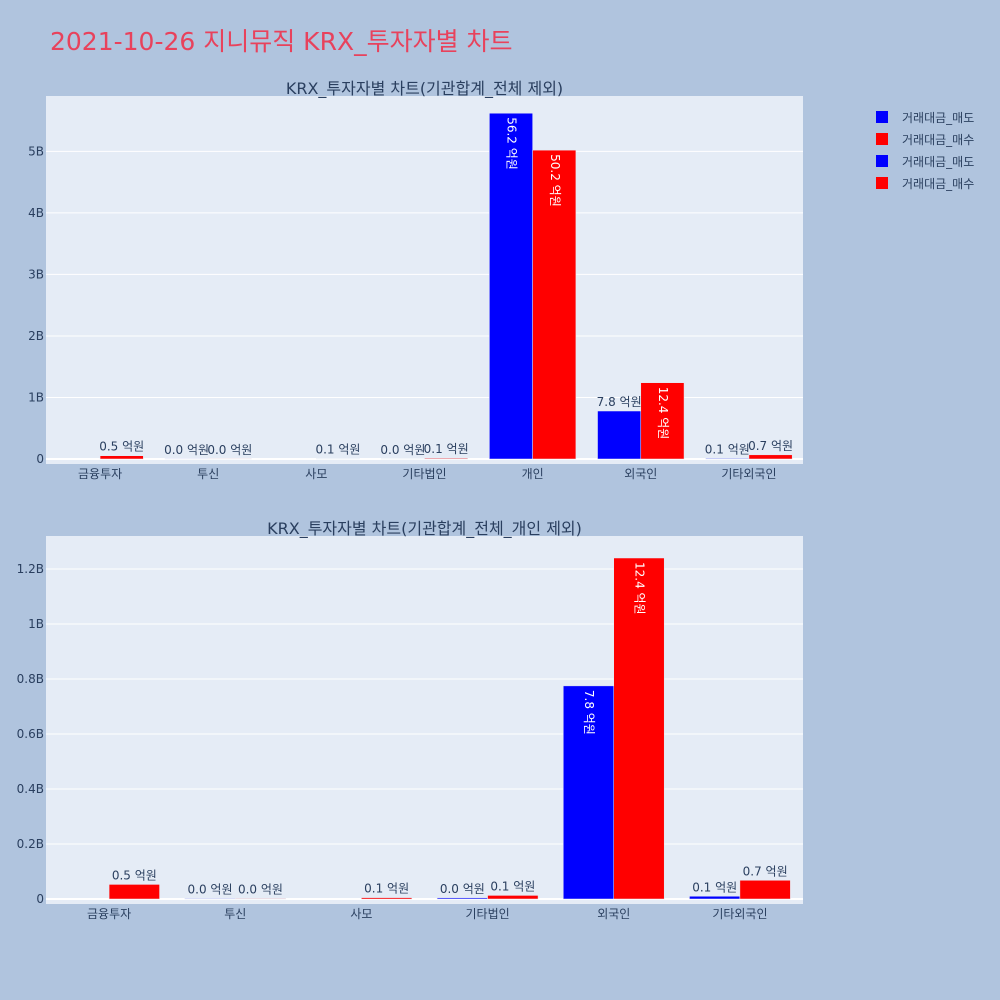 Image resolution: width=1000 pixels, height=1000 pixels. I want to click on bar-data-label: 56.2 억원, so click(512, 143).